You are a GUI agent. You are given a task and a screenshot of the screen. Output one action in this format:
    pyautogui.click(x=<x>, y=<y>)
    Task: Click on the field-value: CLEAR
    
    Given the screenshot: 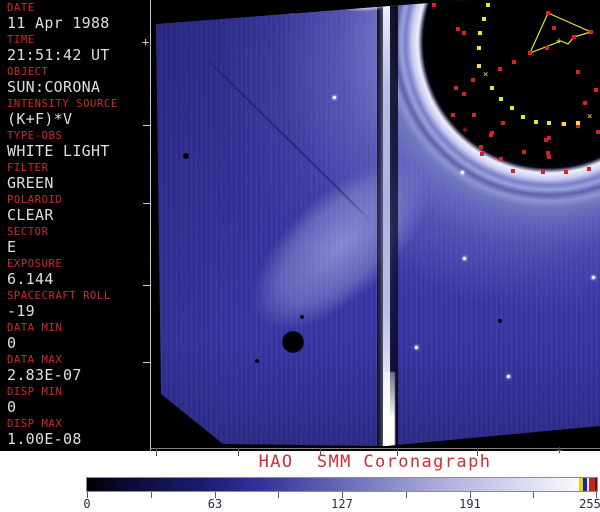 What is the action you would take?
    pyautogui.click(x=30, y=215)
    